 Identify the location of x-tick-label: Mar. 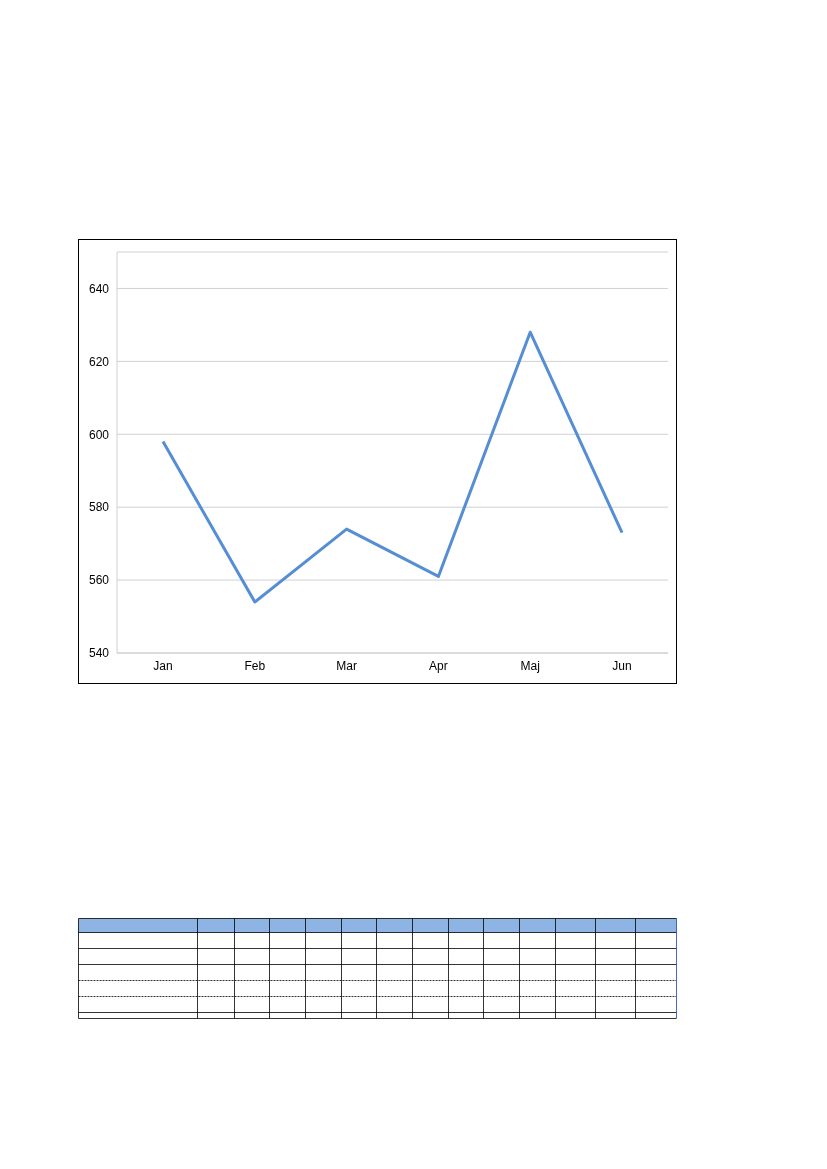
(346, 665).